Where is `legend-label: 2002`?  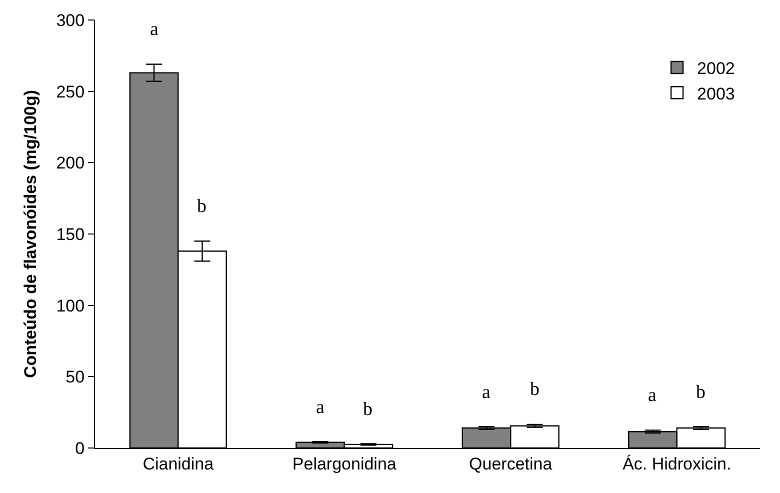 legend-label: 2002 is located at coordinates (716, 68).